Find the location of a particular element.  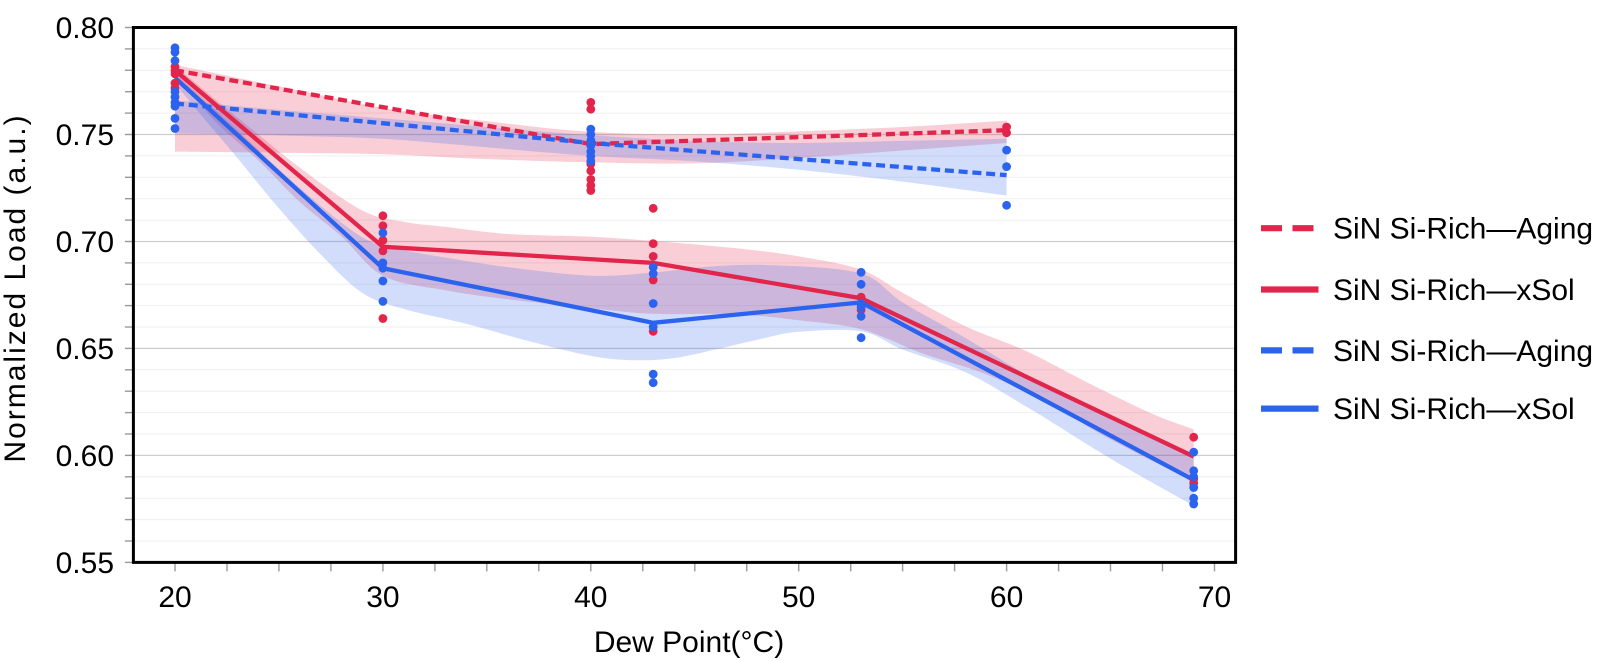

svg-text: 60 is located at coordinates (1006, 597).